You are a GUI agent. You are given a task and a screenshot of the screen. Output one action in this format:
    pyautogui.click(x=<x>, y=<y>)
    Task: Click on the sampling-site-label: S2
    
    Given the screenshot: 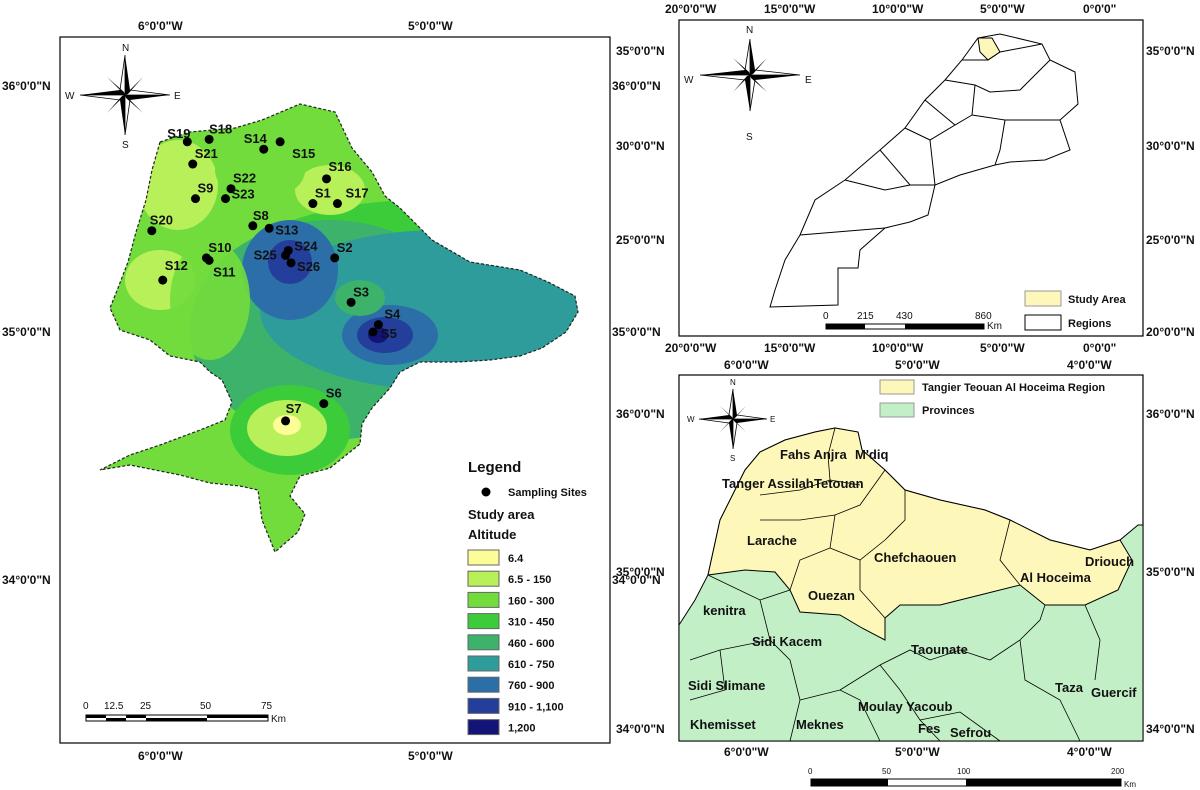 What is the action you would take?
    pyautogui.click(x=345, y=247)
    